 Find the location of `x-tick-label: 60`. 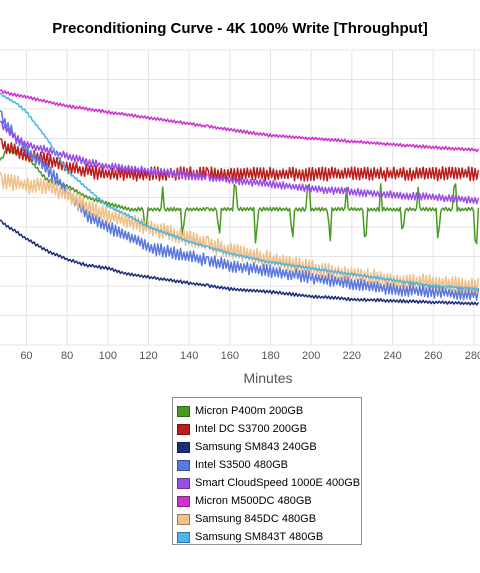

x-tick-label: 60 is located at coordinates (26, 356).